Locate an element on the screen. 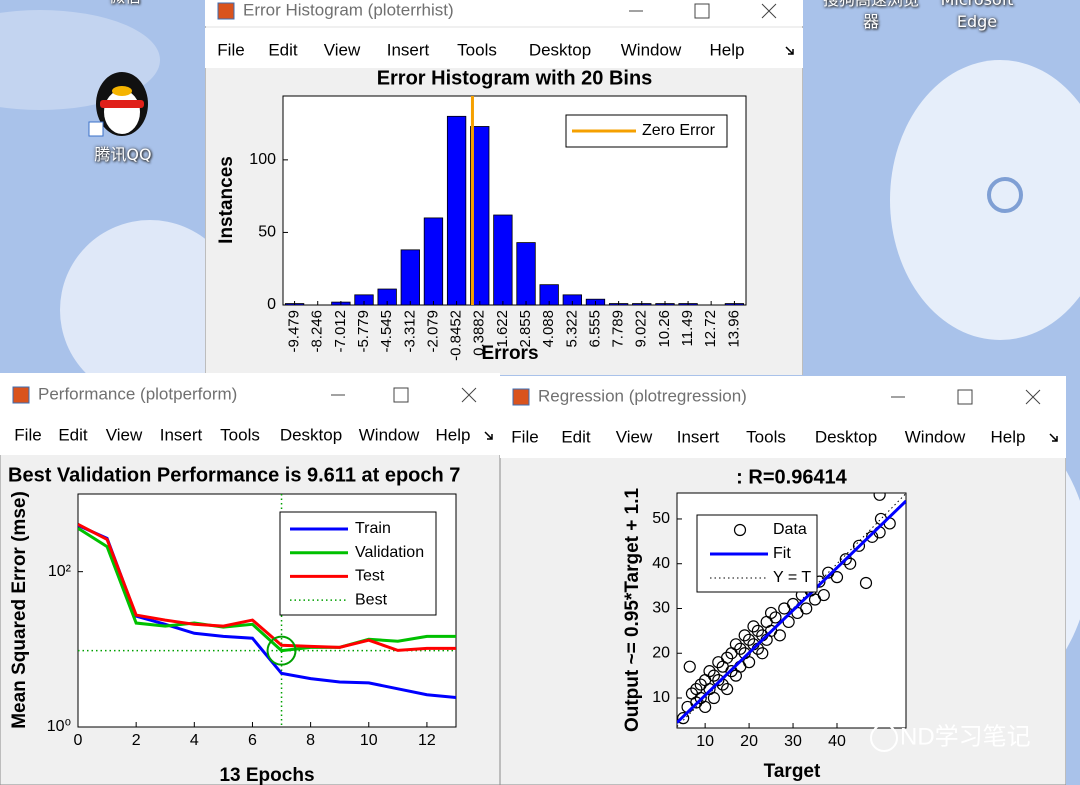 The image size is (1080, 785). chart-title: Error Histogram with 20 Bins is located at coordinates (515, 78).